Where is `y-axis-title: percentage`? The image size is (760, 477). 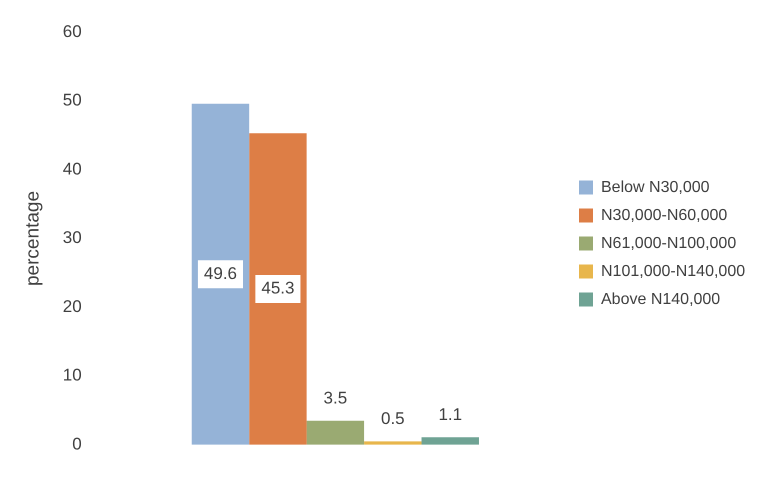 y-axis-title: percentage is located at coordinates (33, 238).